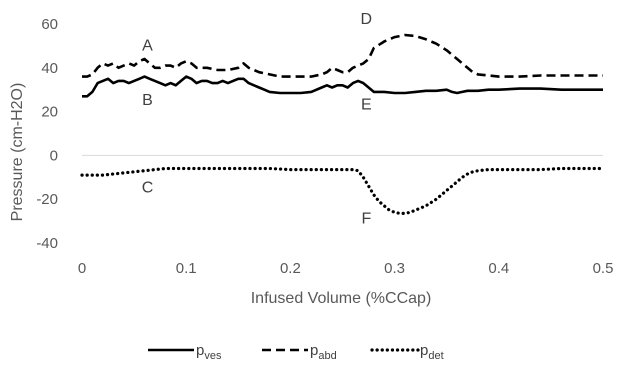 This screenshot has height=372, width=618. What do you see at coordinates (54, 155) in the screenshot?
I see `y-tick-label: 0` at bounding box center [54, 155].